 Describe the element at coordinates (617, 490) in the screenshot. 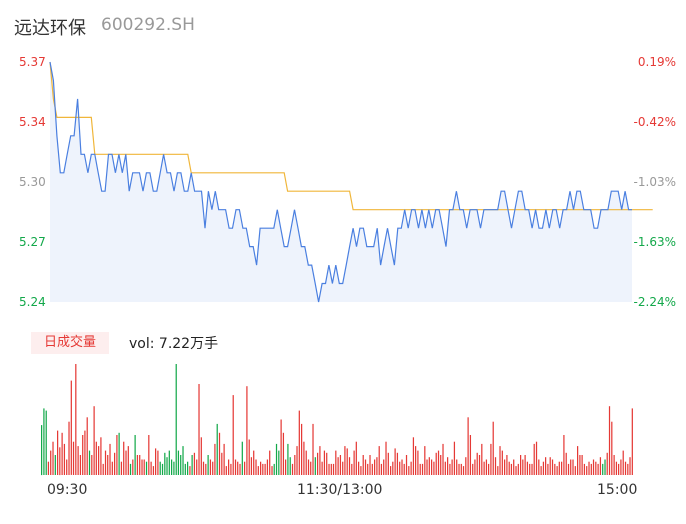

I see `x-tick-label: 15:00` at that location.